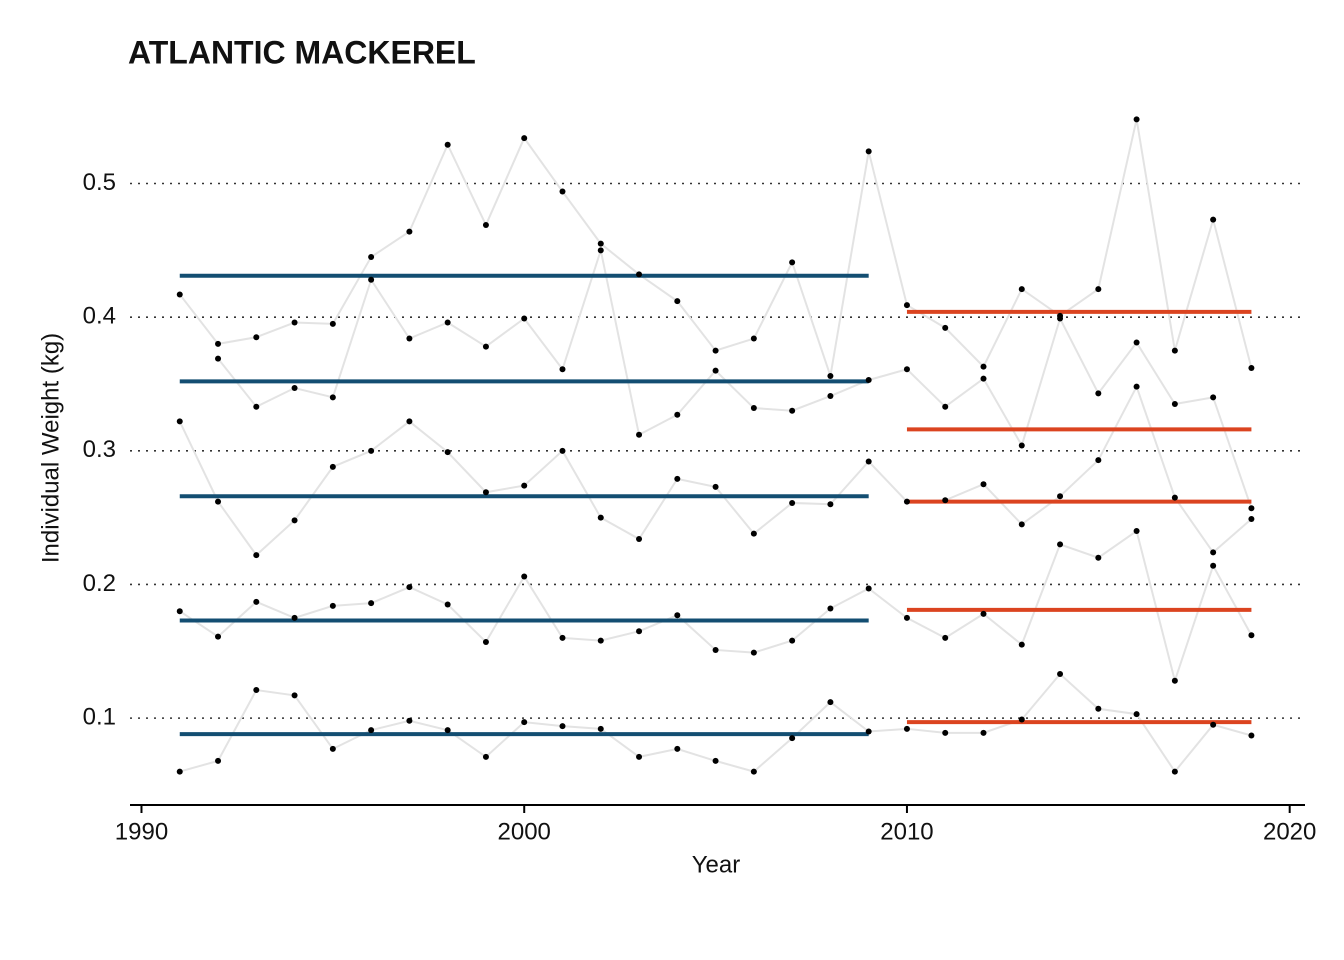 The height and width of the screenshot is (960, 1344). I want to click on x-tick-label: 2020, so click(1289, 831).